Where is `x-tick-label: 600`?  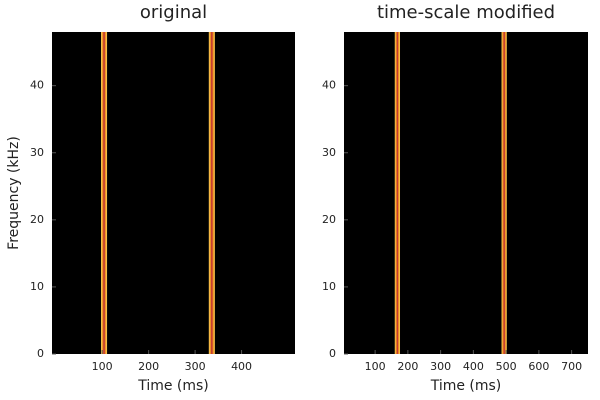
x-tick-label: 600 is located at coordinates (538, 366).